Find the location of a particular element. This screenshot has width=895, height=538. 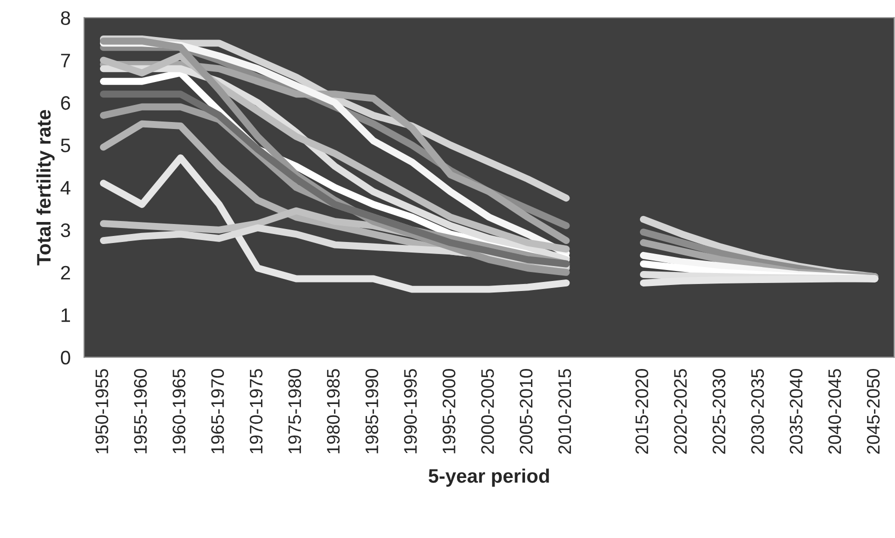

x-tick-label: 2015-2020 is located at coordinates (641, 411).